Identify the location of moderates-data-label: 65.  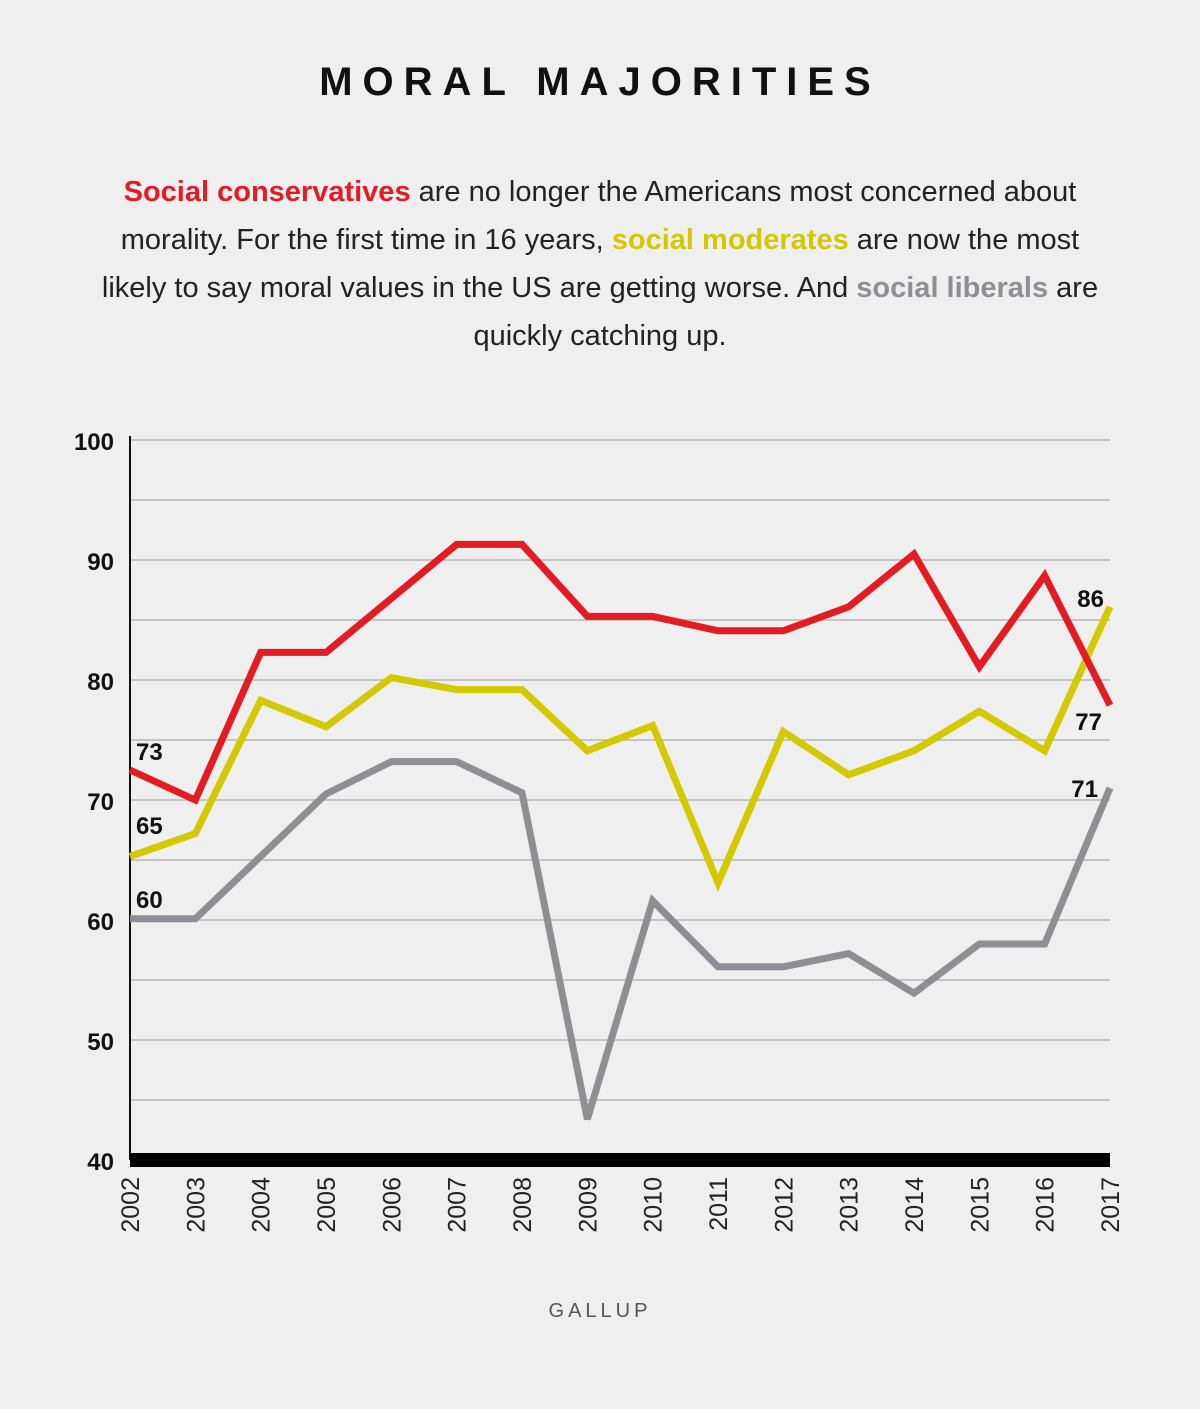
(149, 826).